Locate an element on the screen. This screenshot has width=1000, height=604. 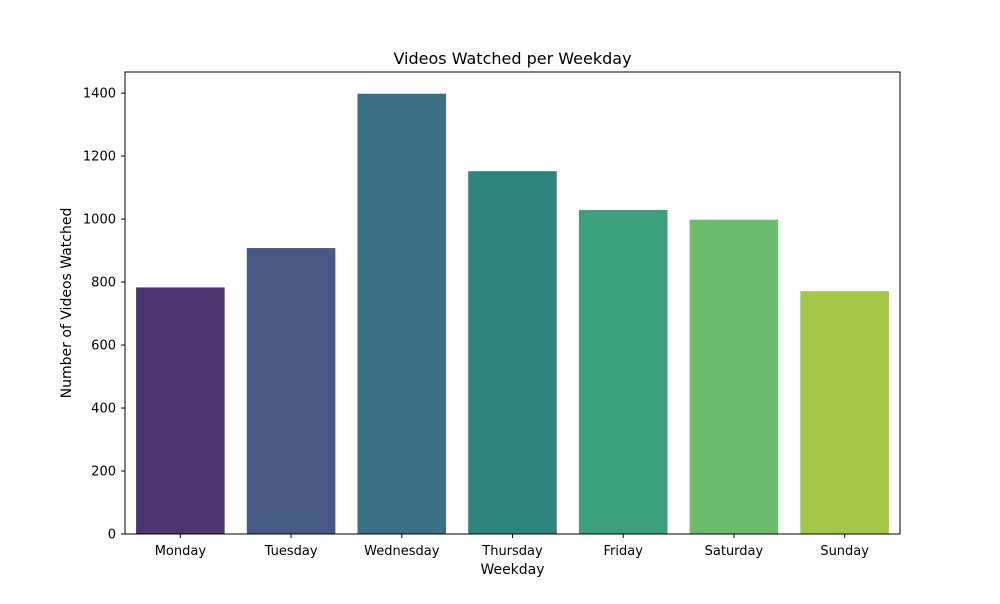
x-tick-label: Saturday is located at coordinates (734, 551).